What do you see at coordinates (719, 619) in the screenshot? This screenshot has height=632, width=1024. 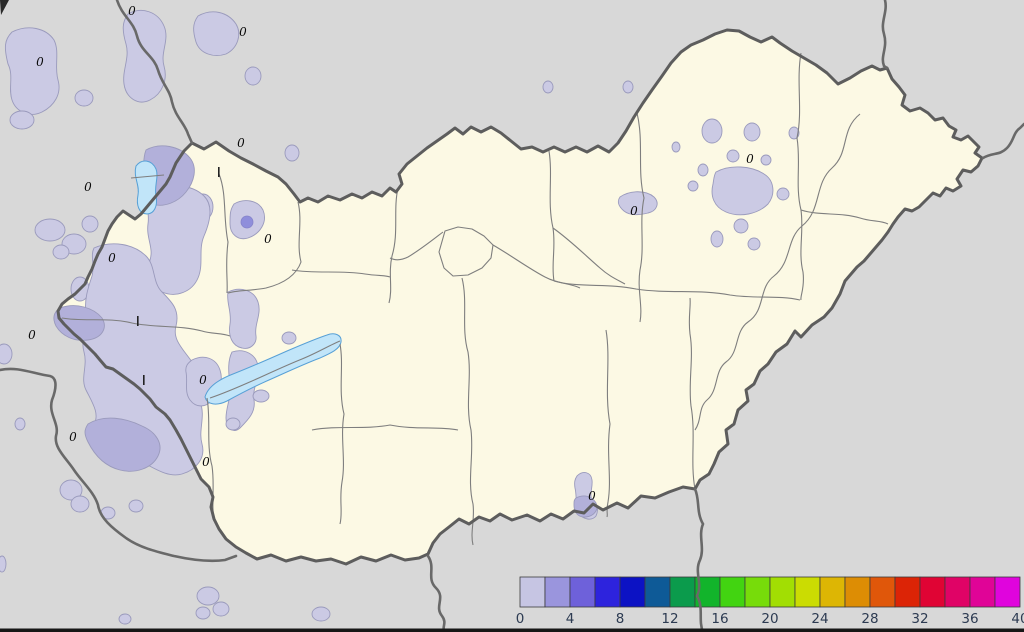 I see `legend-tick-label: 16` at bounding box center [719, 619].